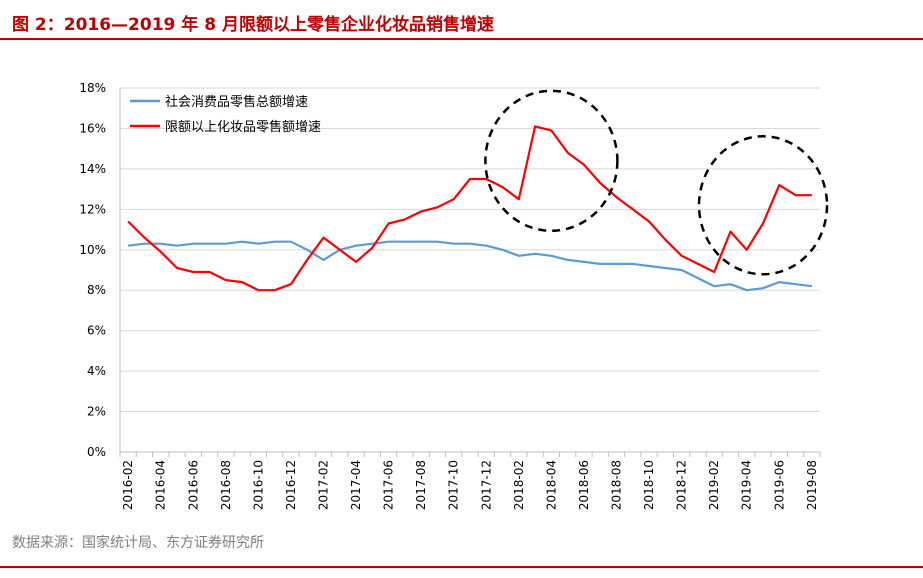  What do you see at coordinates (96, 331) in the screenshot?
I see `y-tick-label: 6%` at bounding box center [96, 331].